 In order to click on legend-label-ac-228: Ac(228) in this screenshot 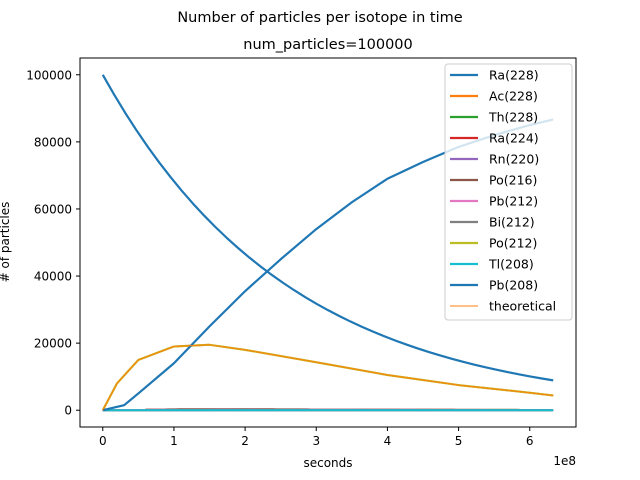, I will do `click(513, 96)`.